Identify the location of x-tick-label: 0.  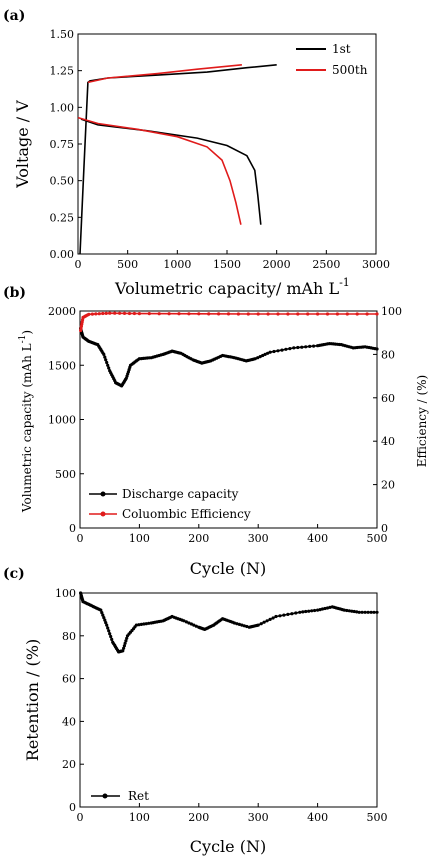
(78, 264).